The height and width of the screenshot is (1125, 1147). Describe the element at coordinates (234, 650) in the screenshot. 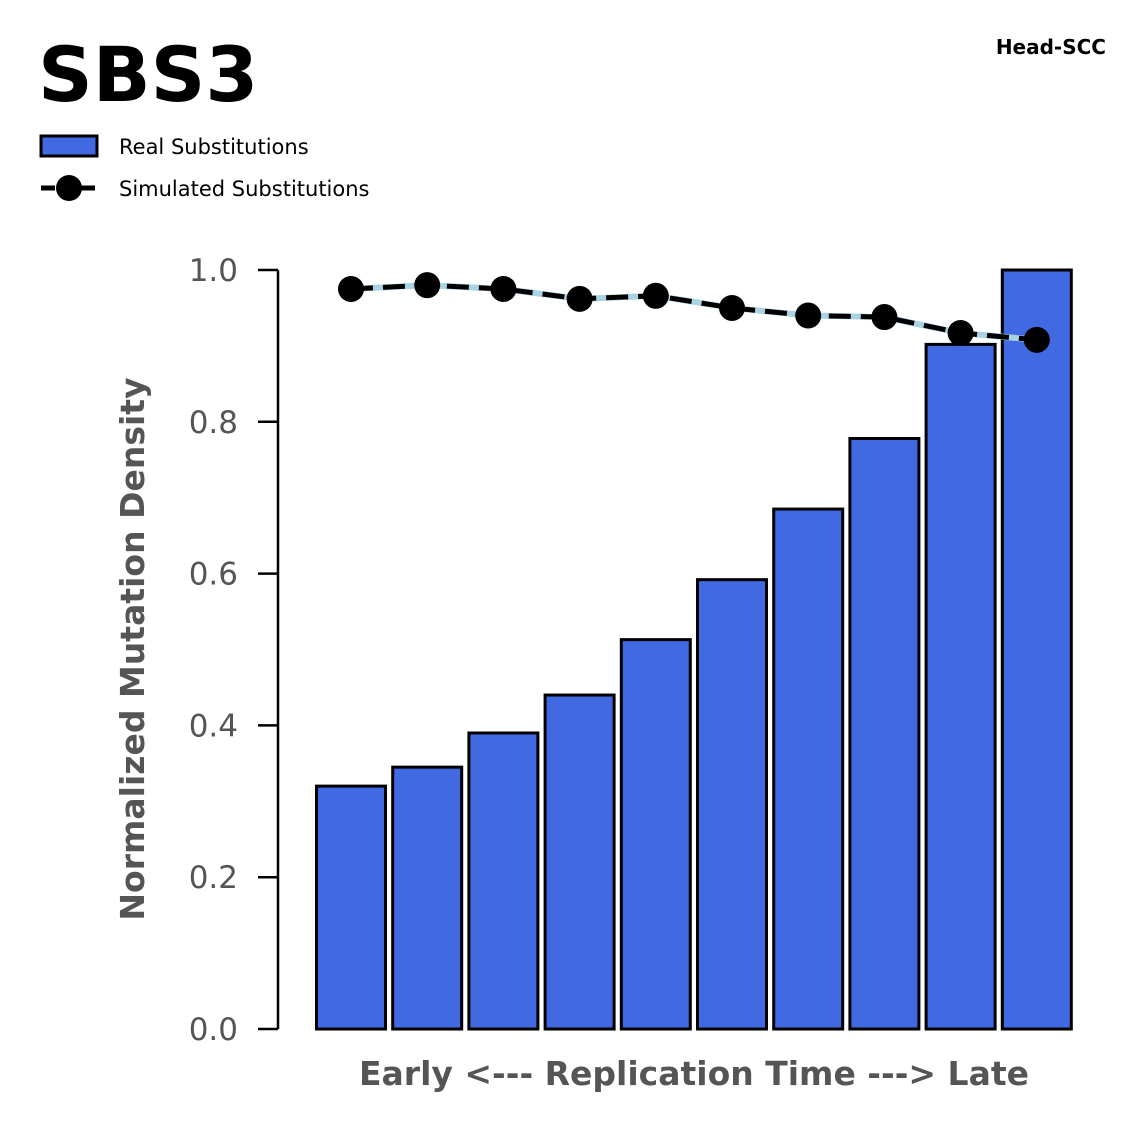

I see `y-axis: 0.0 0.2 0.4 0.6 0.8 1.0` at that location.